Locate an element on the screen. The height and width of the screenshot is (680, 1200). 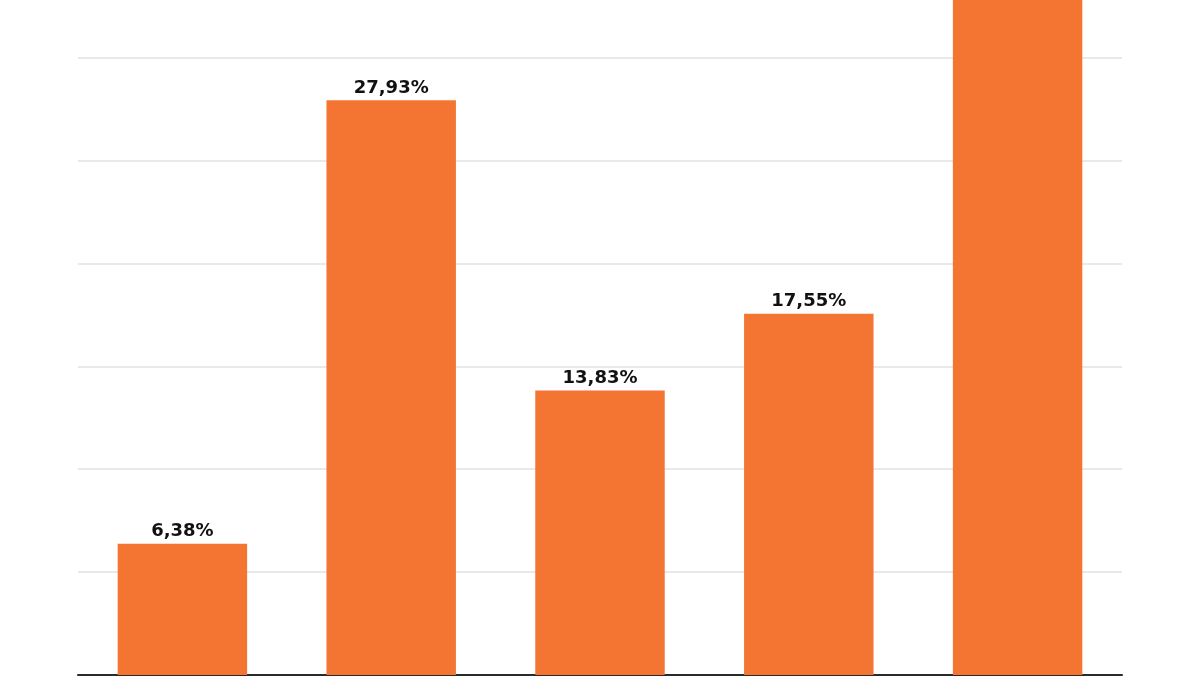
data-label: 13,83% is located at coordinates (600, 376).